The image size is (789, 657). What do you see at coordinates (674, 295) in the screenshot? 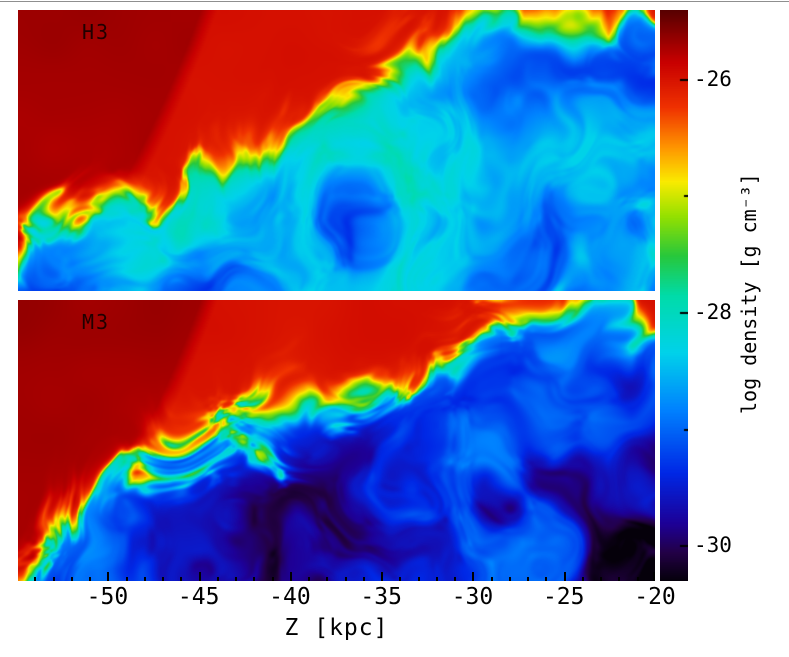
I see `colorbar` at bounding box center [674, 295].